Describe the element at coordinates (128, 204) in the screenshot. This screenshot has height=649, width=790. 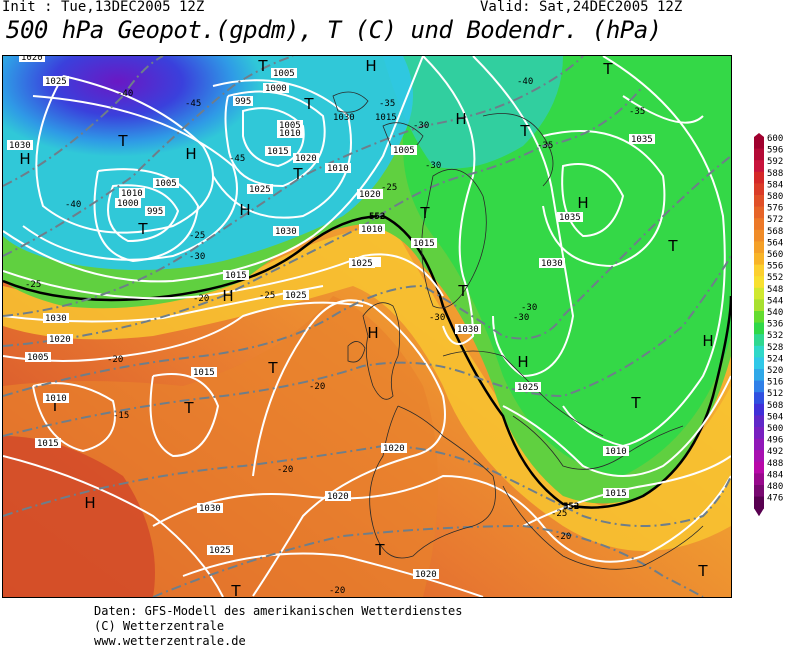
I see `svg-text: 1000` at that location.